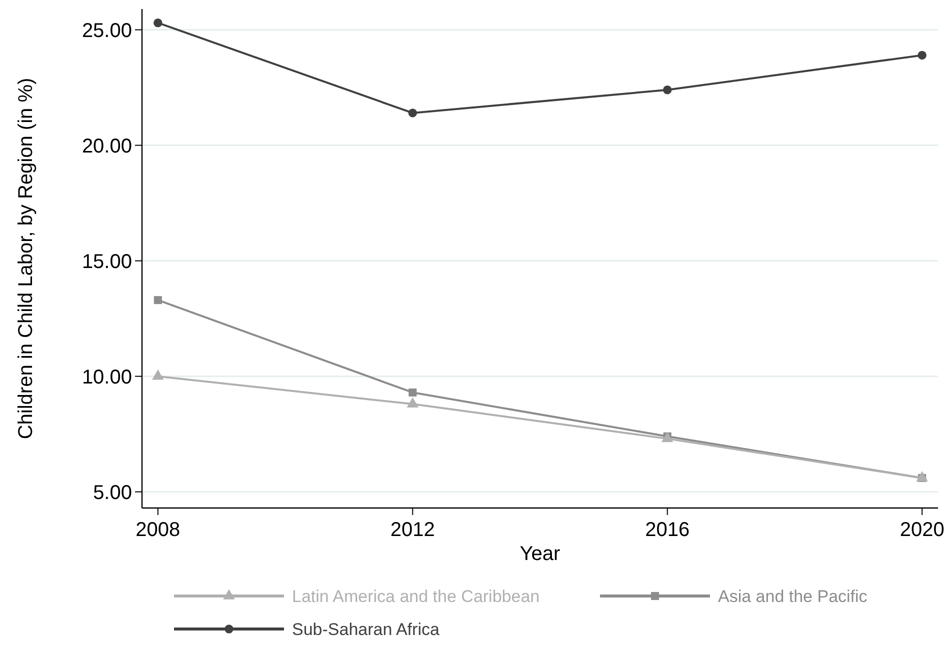  Describe the element at coordinates (540, 554) in the screenshot. I see `x-axis-title: Year` at that location.